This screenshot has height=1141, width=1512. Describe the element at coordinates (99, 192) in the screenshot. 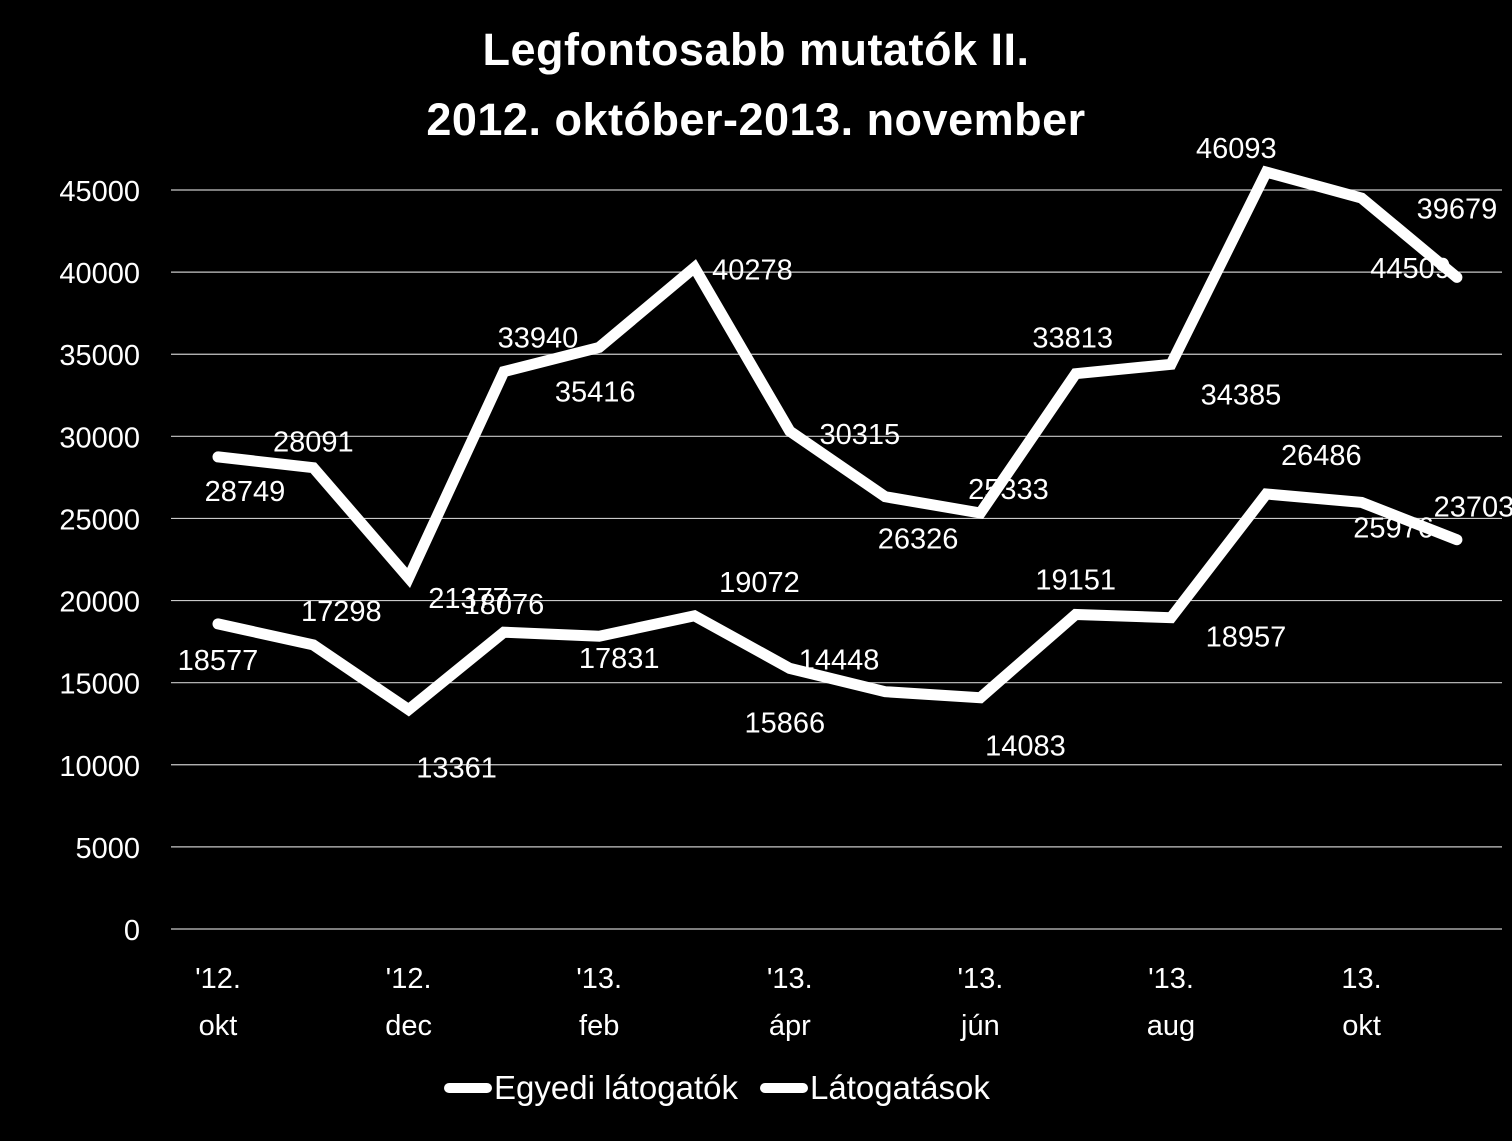

I see `y-tick-label: 45000` at that location.